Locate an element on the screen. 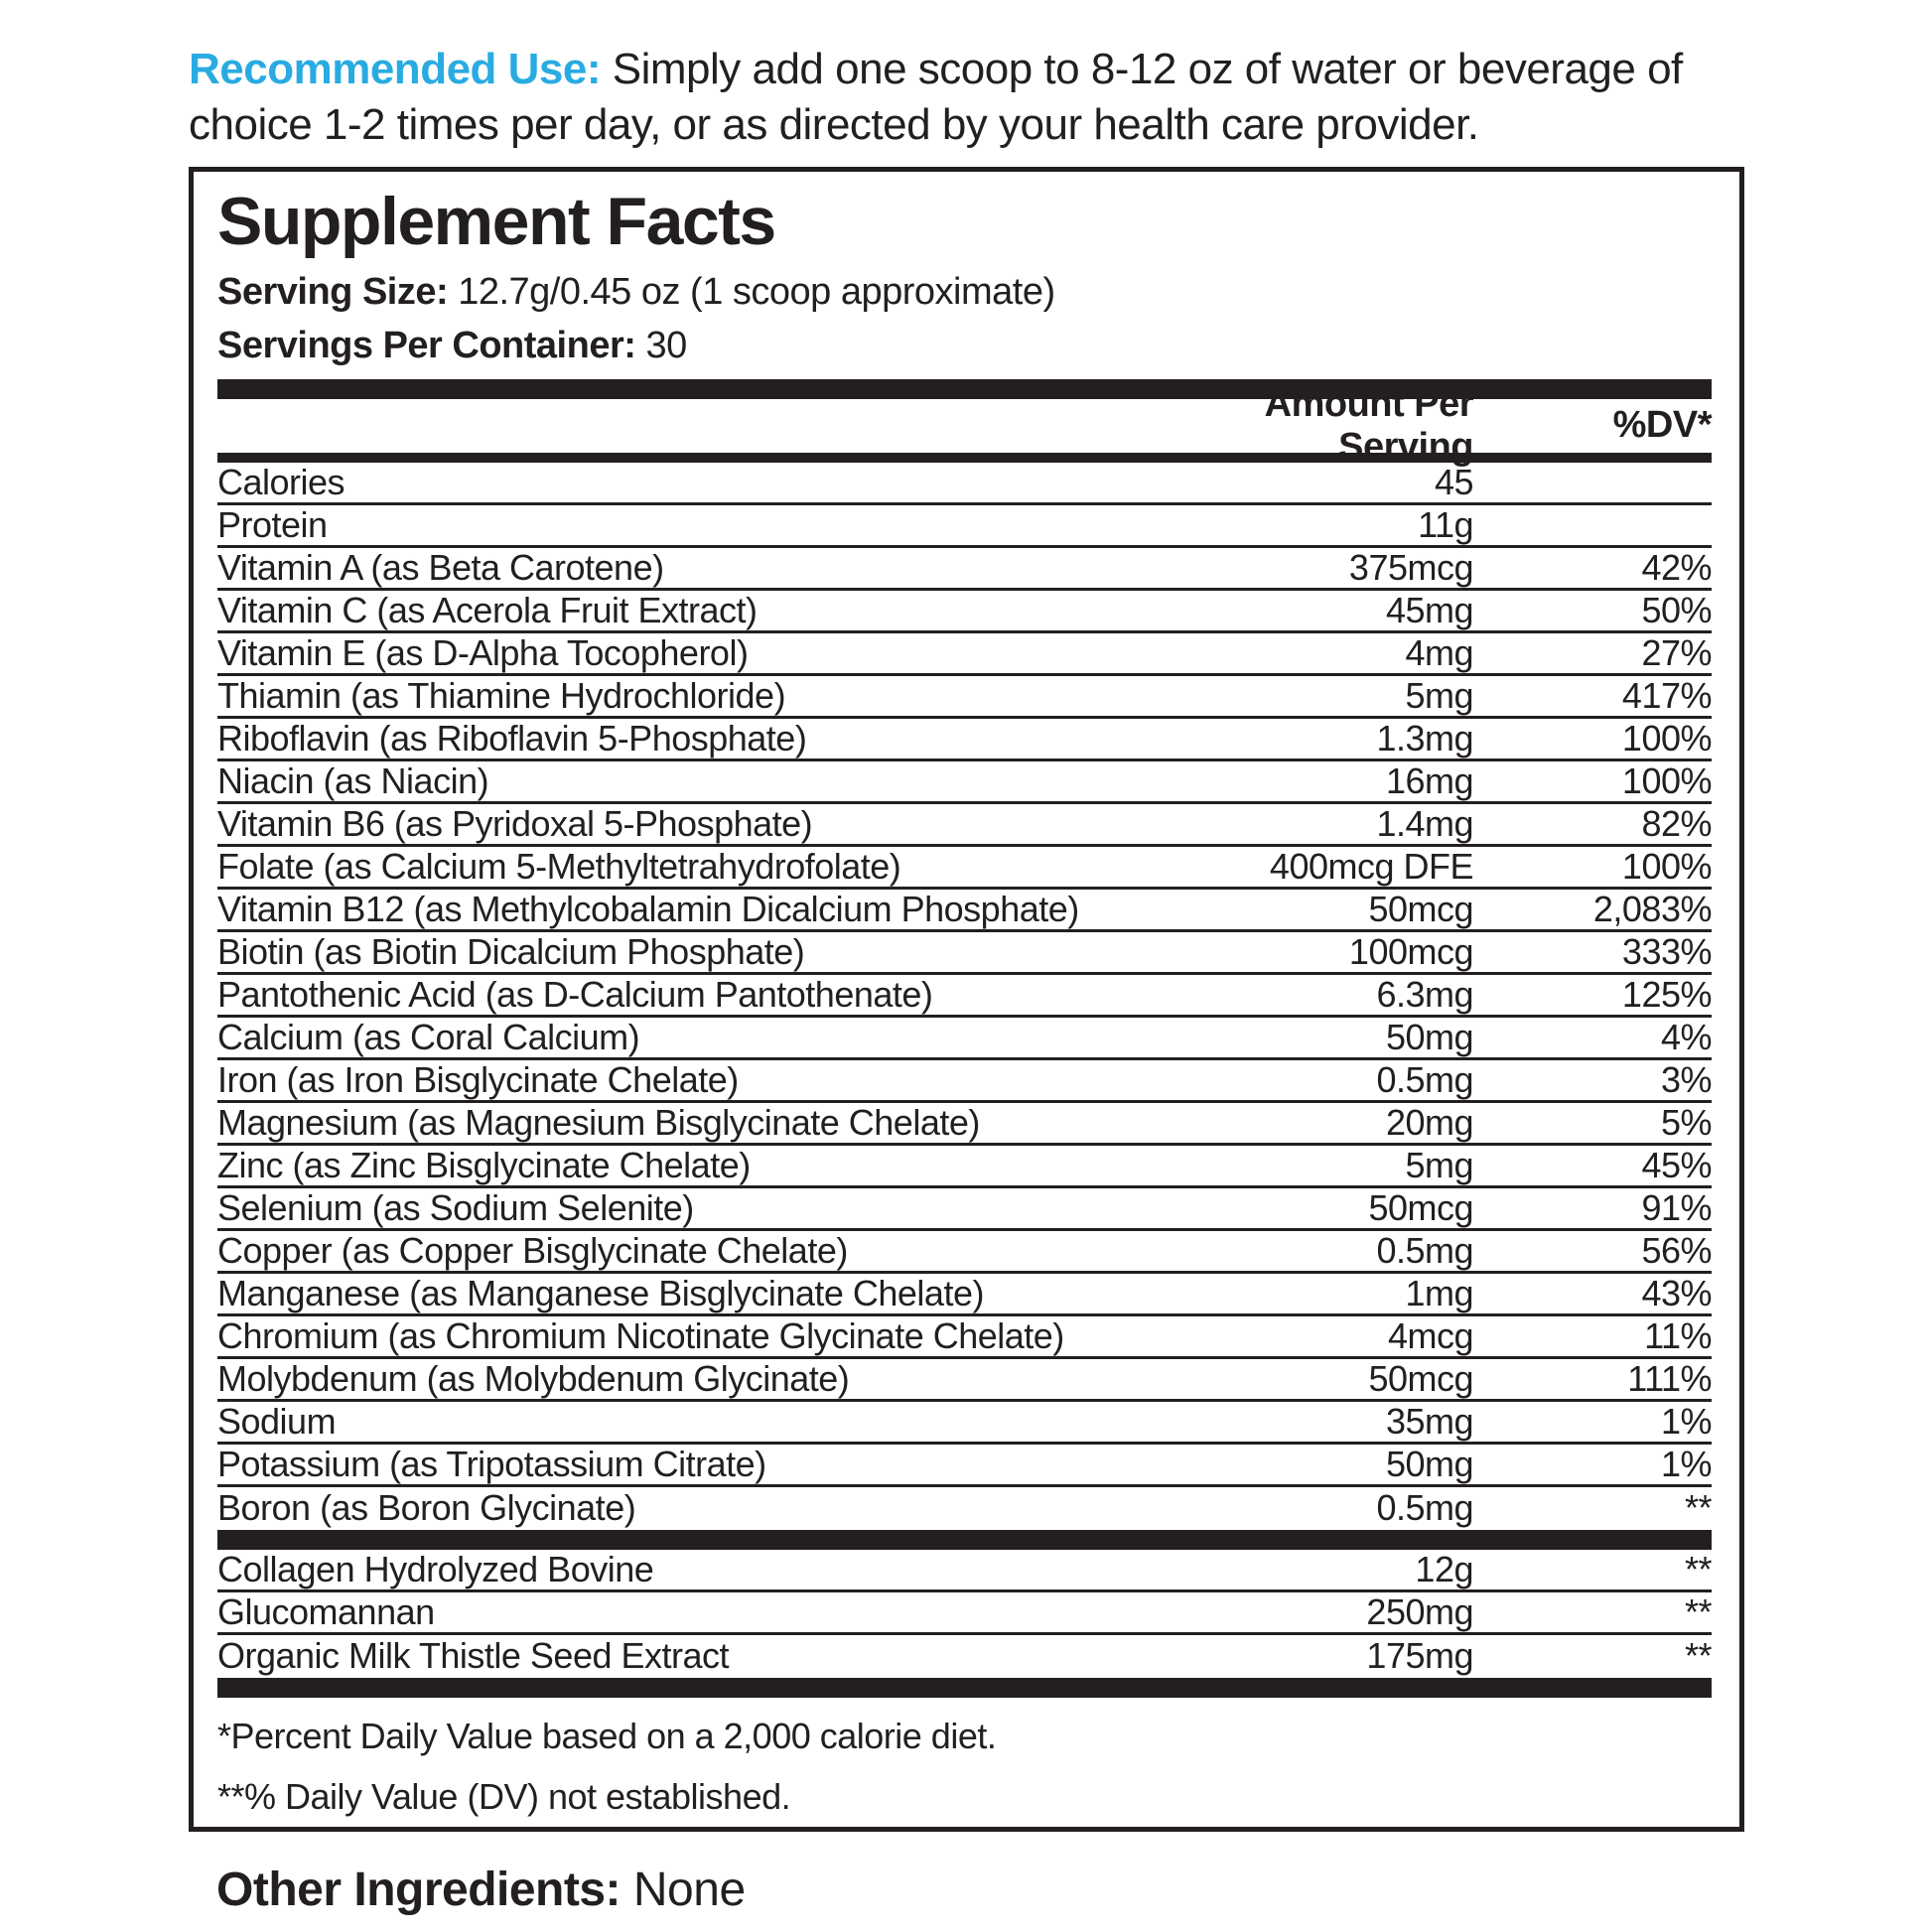 This screenshot has height=1932, width=1932. header-percent-dv: %DV* is located at coordinates (1663, 426).